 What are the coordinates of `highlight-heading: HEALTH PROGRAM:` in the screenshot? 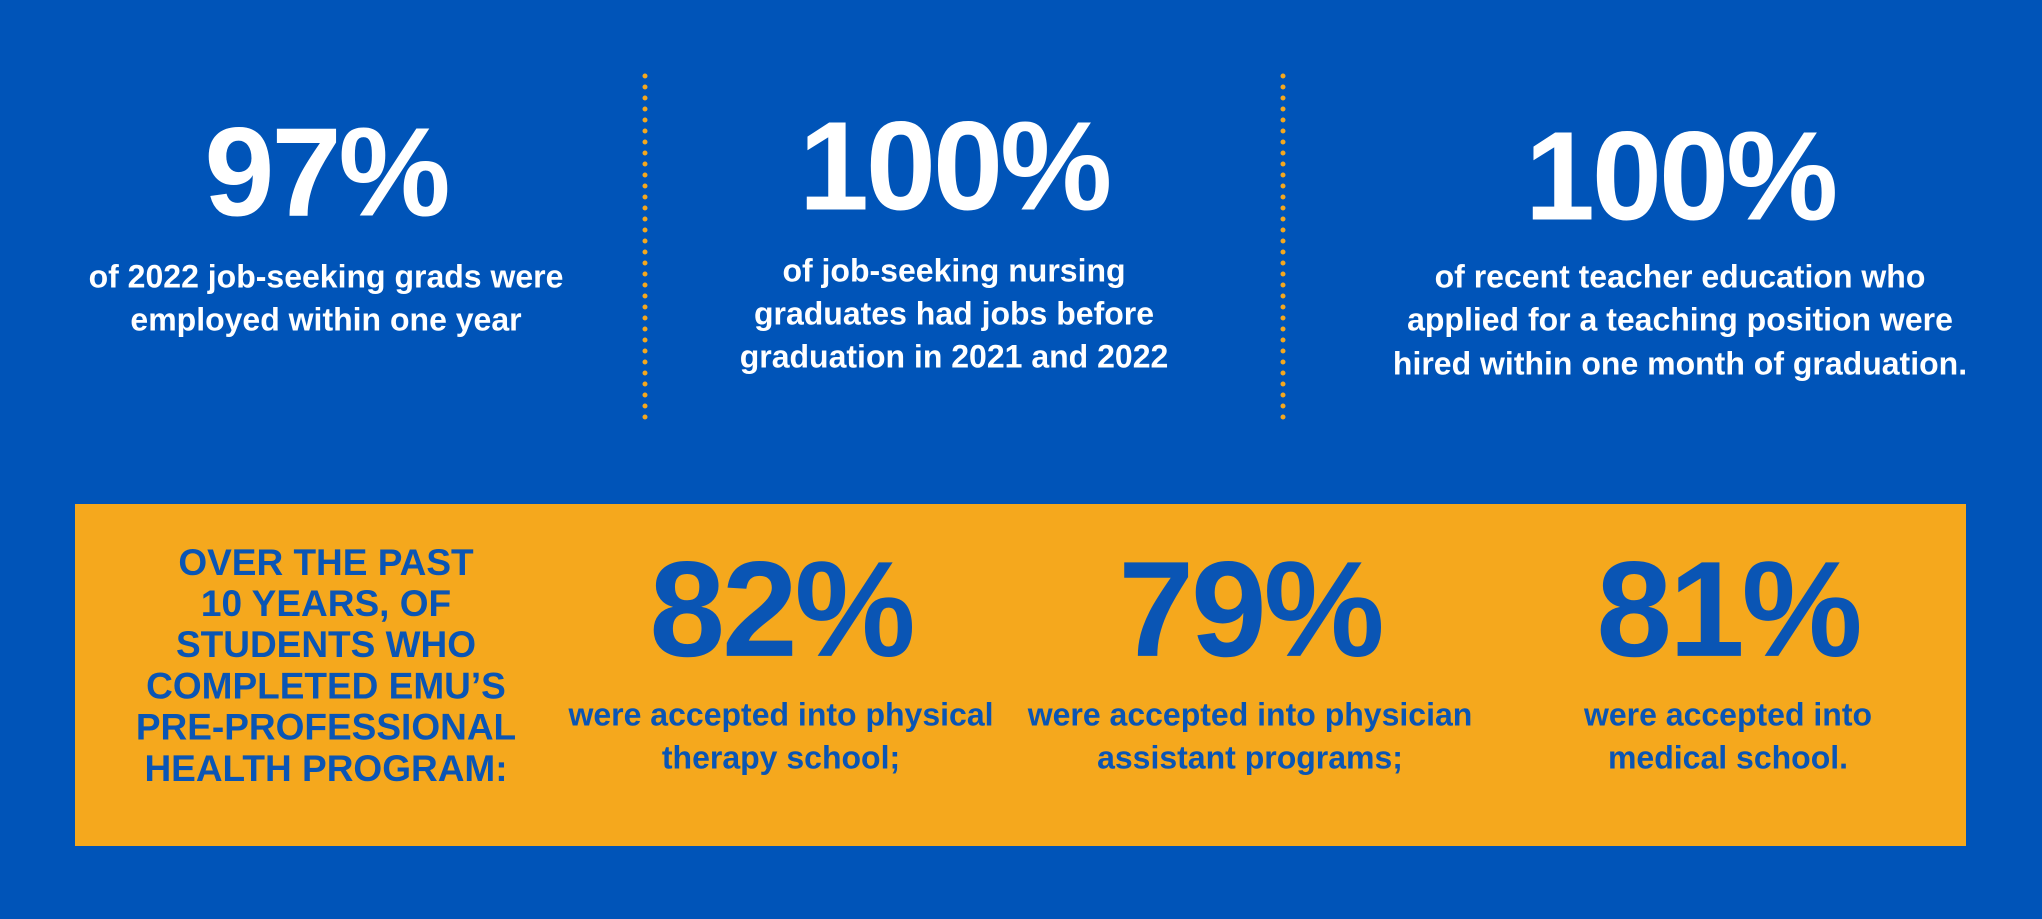 It's located at (325, 768).